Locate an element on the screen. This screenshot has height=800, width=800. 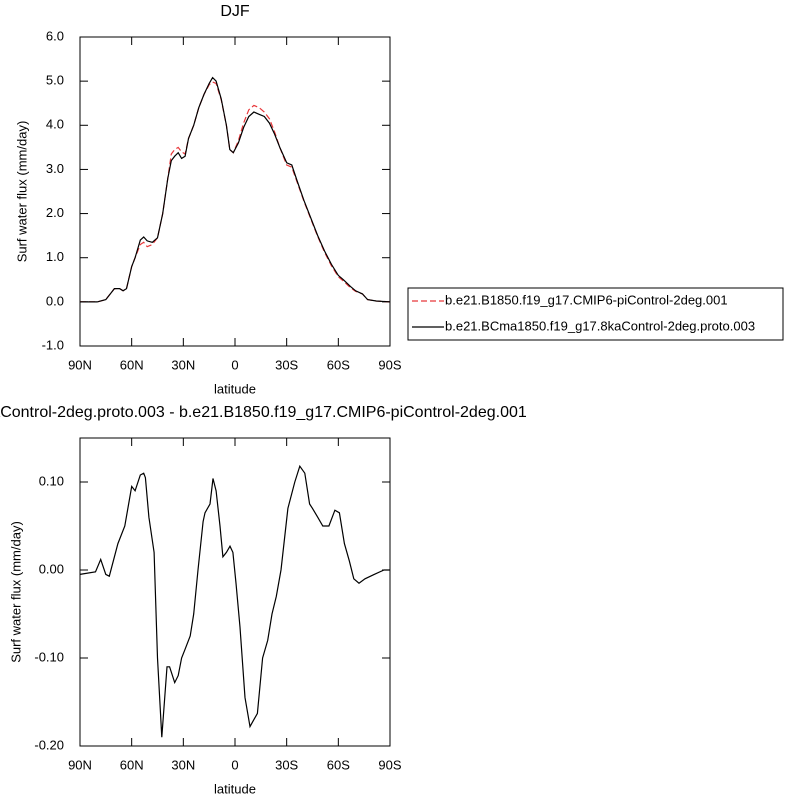
y-tick-label: 2.0 is located at coordinates (55, 212).